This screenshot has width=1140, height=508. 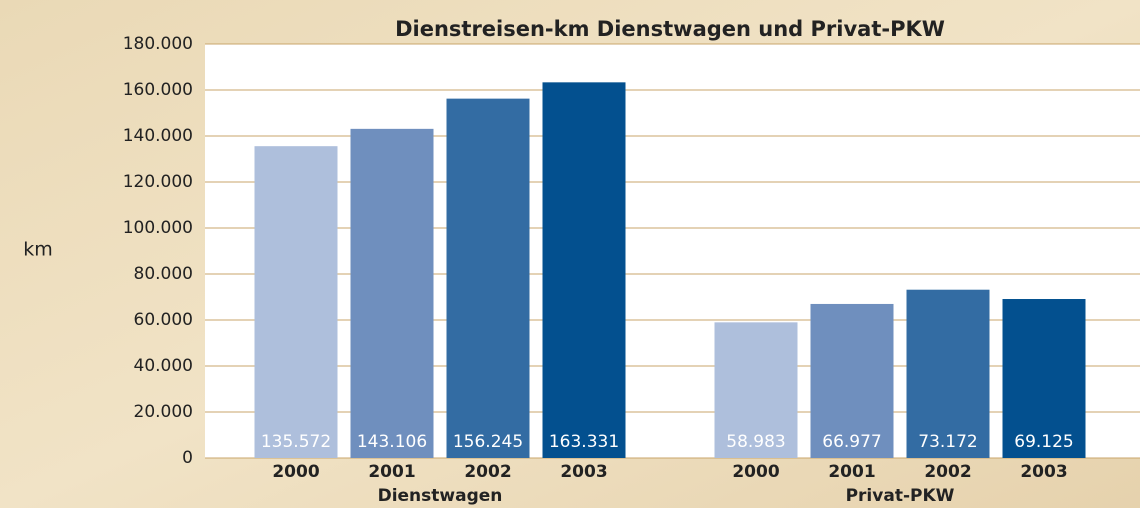 What do you see at coordinates (947, 442) in the screenshot?
I see `value-label: 73.172` at bounding box center [947, 442].